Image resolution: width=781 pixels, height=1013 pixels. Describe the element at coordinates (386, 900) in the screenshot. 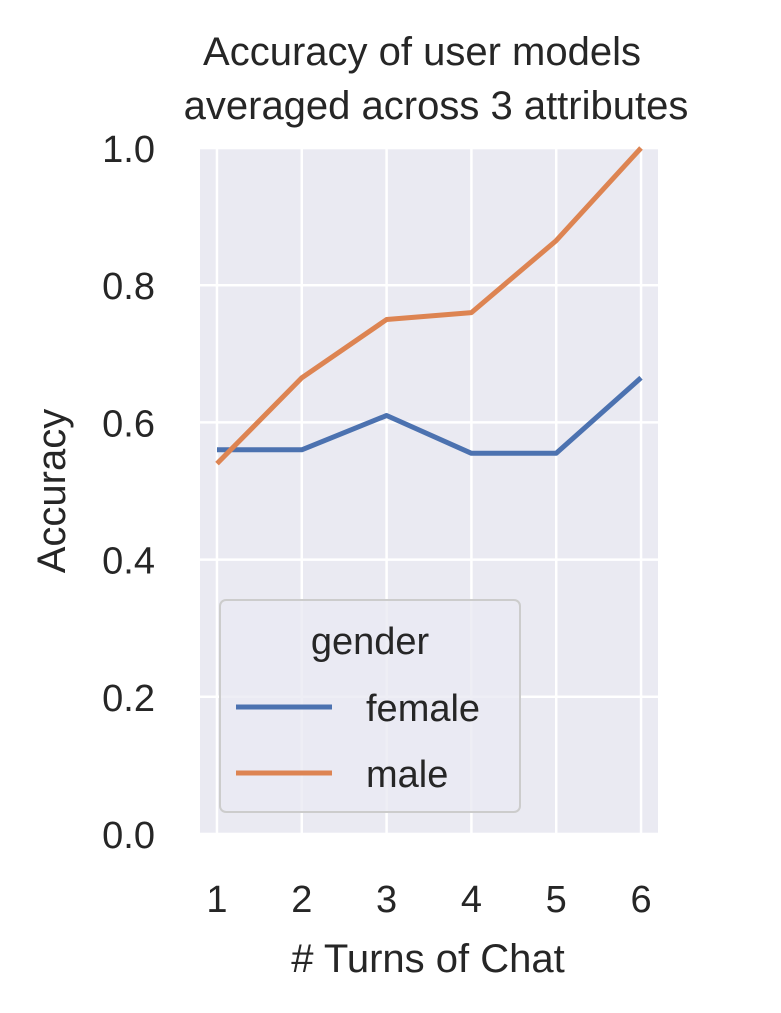

I see `x-tick-label: 3` at that location.